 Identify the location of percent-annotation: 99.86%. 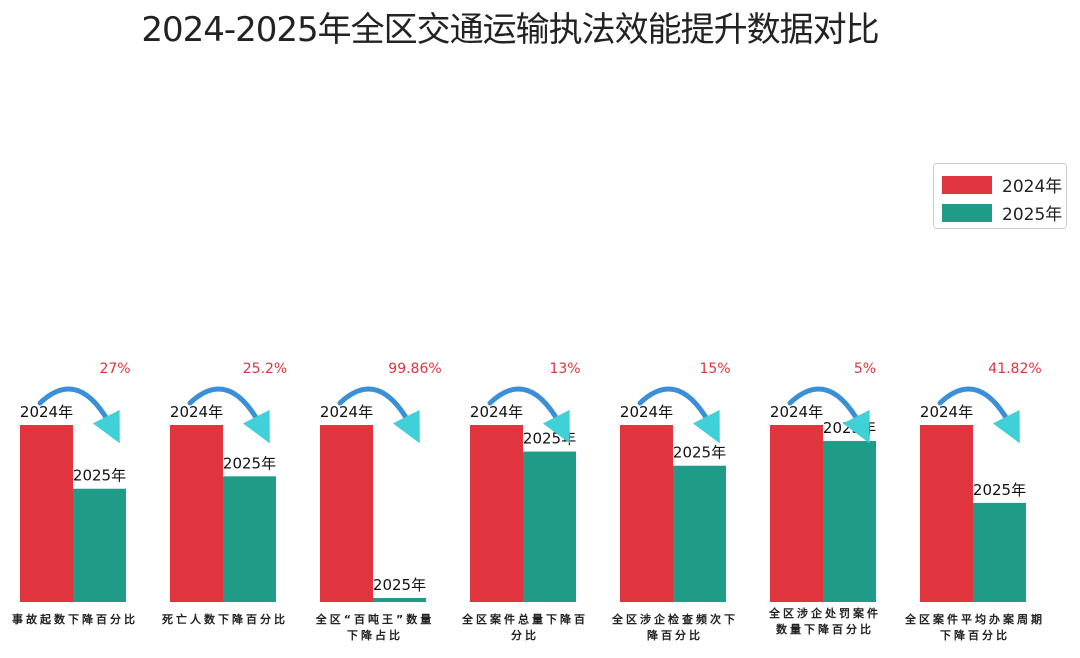
(414, 369).